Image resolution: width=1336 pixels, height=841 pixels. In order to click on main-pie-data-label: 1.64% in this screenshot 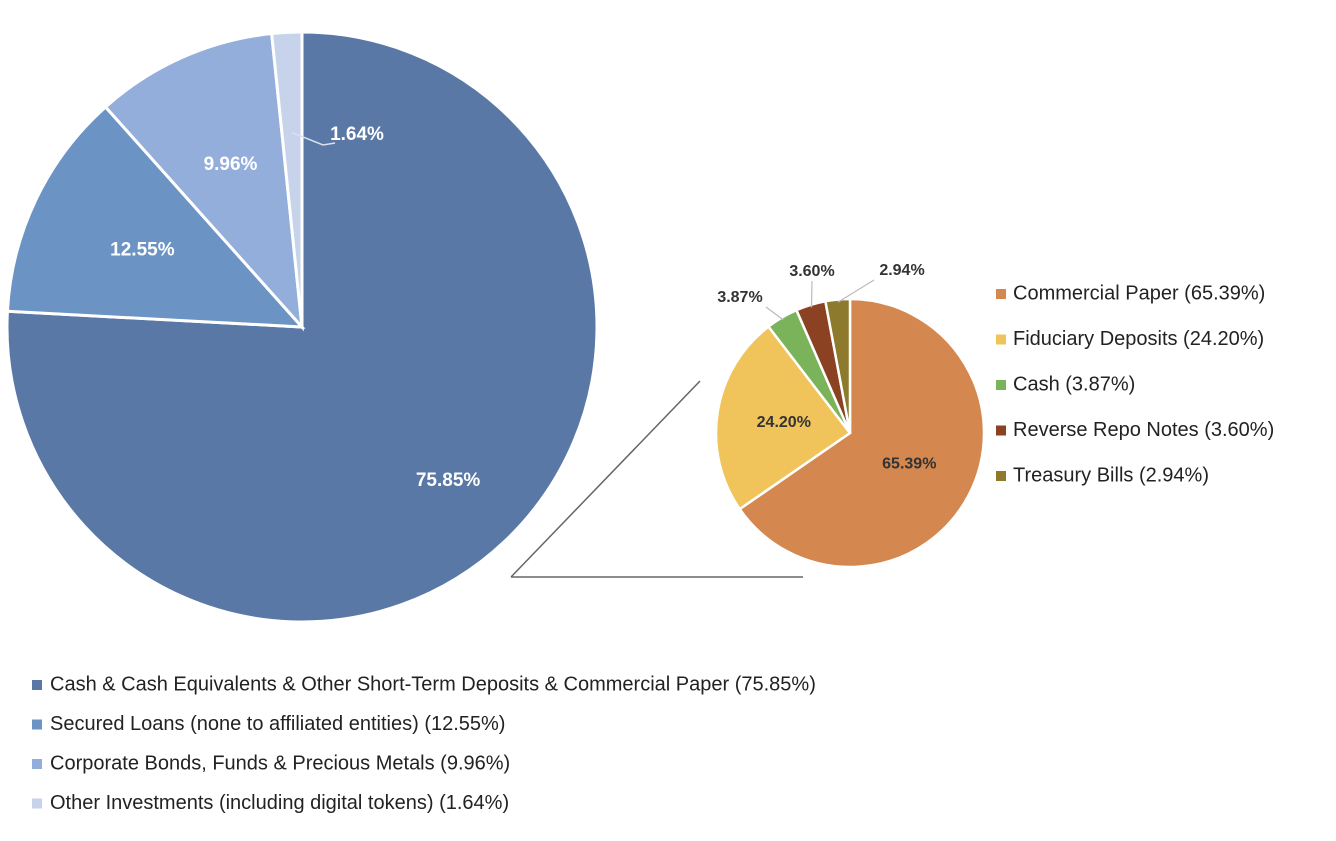, I will do `click(357, 134)`.